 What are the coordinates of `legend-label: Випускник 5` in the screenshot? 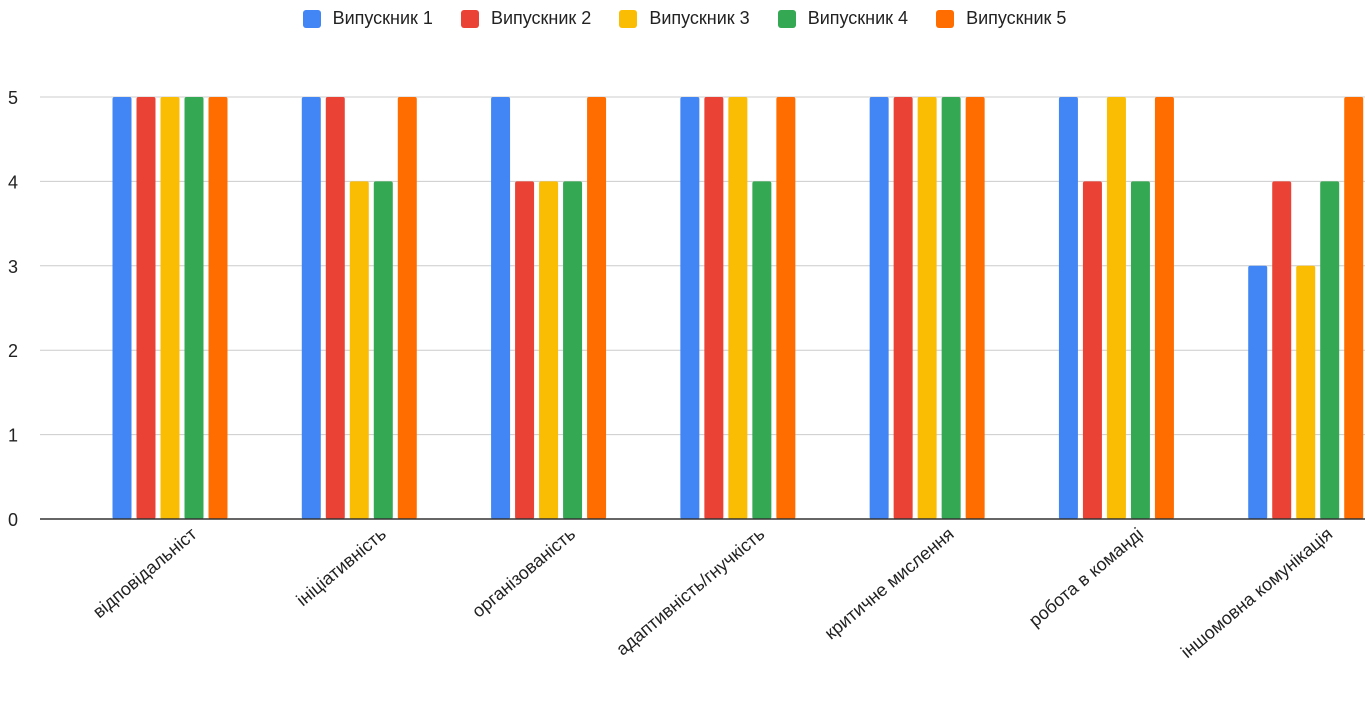 It's located at (1016, 18).